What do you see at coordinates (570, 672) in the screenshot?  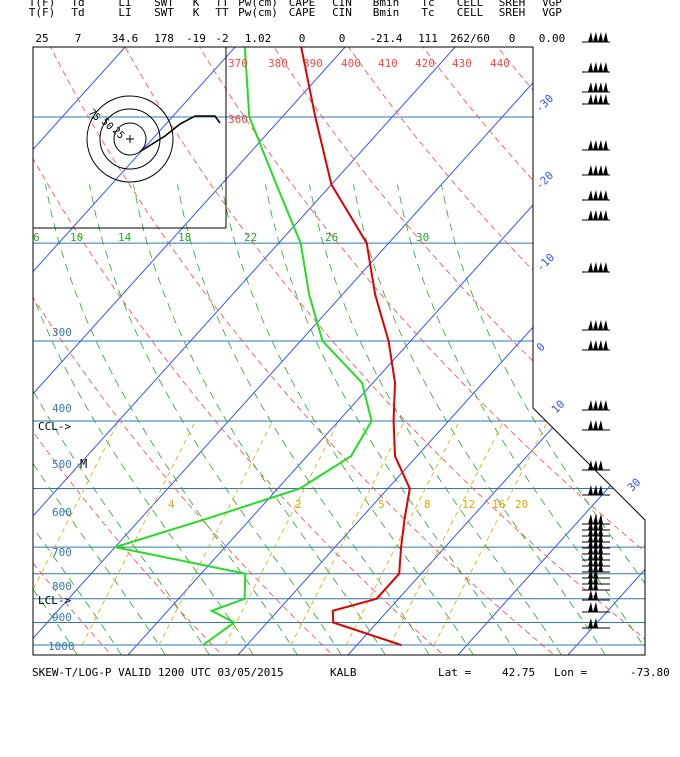 I see `lon-label: Lon =` at bounding box center [570, 672].